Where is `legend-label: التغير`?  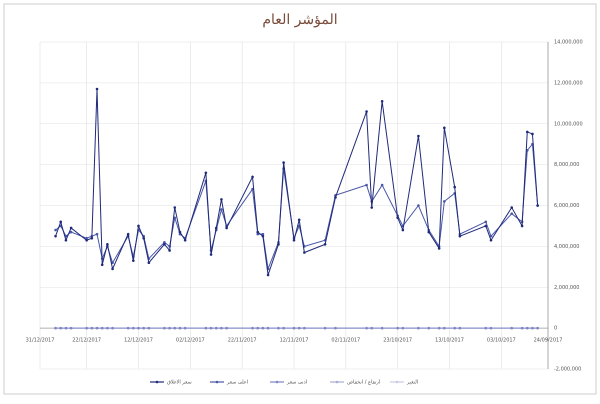 legend-label: التغير is located at coordinates (412, 383).